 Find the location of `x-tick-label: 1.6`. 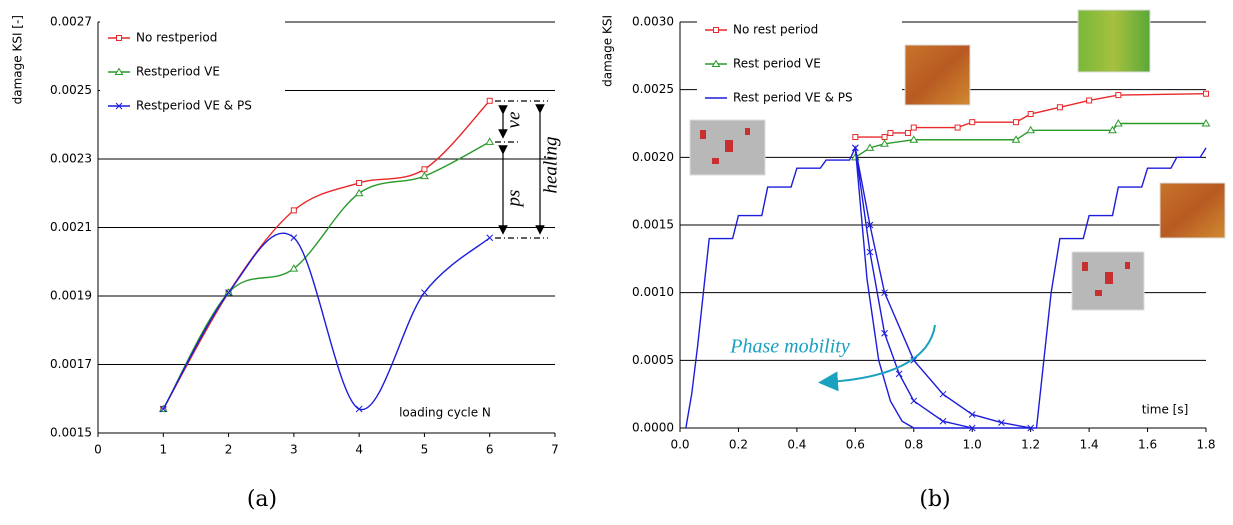

x-tick-label: 1.6 is located at coordinates (1147, 445).